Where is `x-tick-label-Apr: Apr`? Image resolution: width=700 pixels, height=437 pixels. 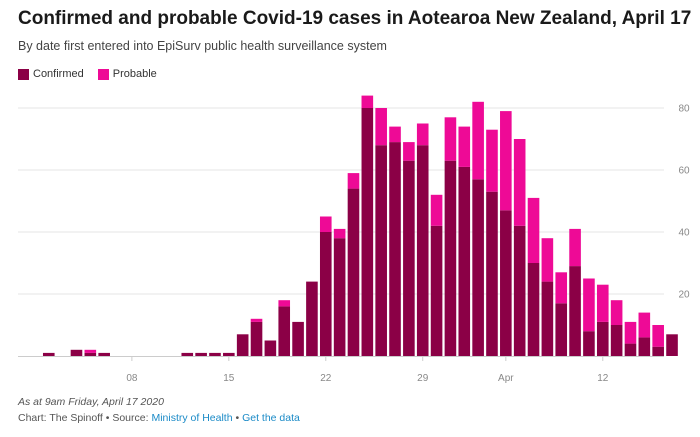
x-tick-label-Apr: Apr is located at coordinates (506, 378).